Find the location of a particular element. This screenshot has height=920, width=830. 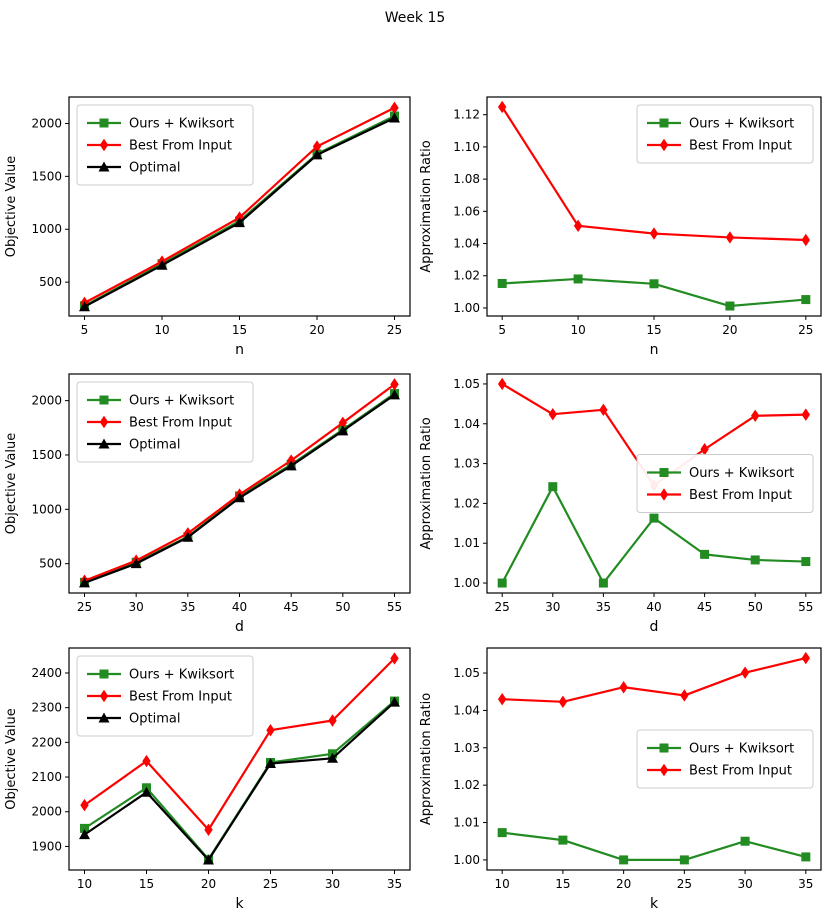

svg-text: 1.05 is located at coordinates (466, 384).